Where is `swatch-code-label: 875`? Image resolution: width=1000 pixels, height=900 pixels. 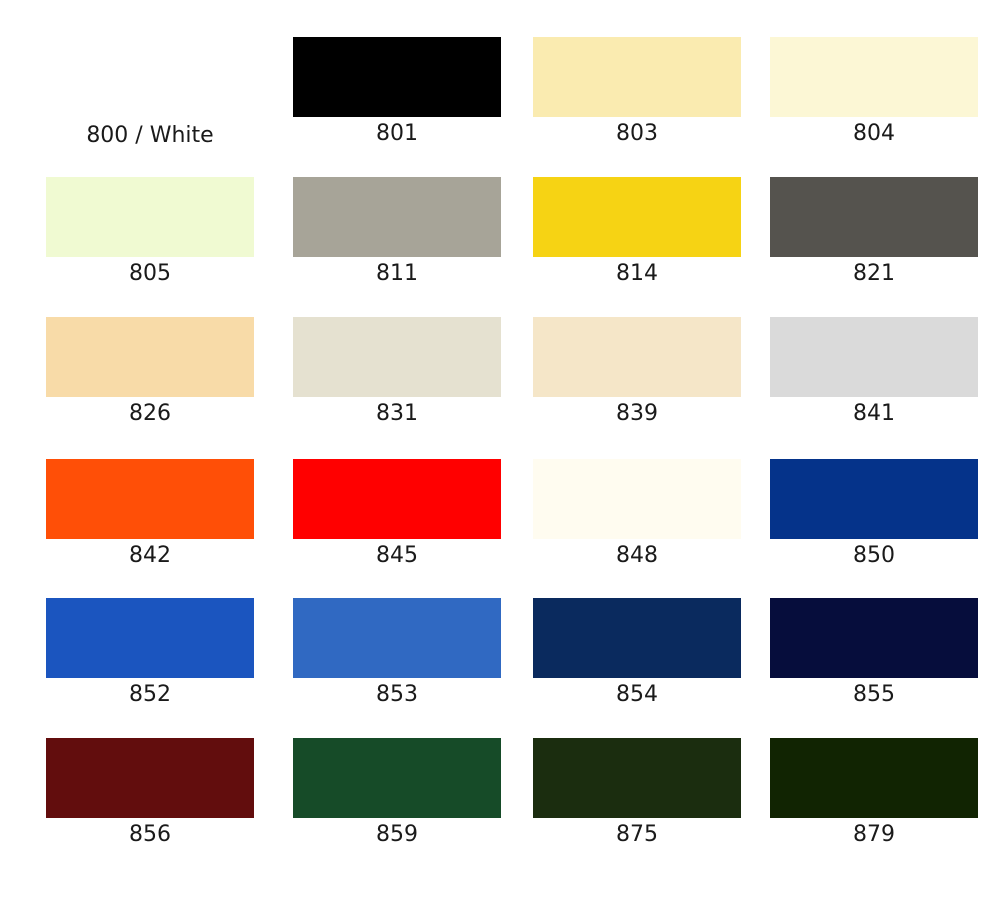 swatch-code-label: 875 is located at coordinates (637, 834).